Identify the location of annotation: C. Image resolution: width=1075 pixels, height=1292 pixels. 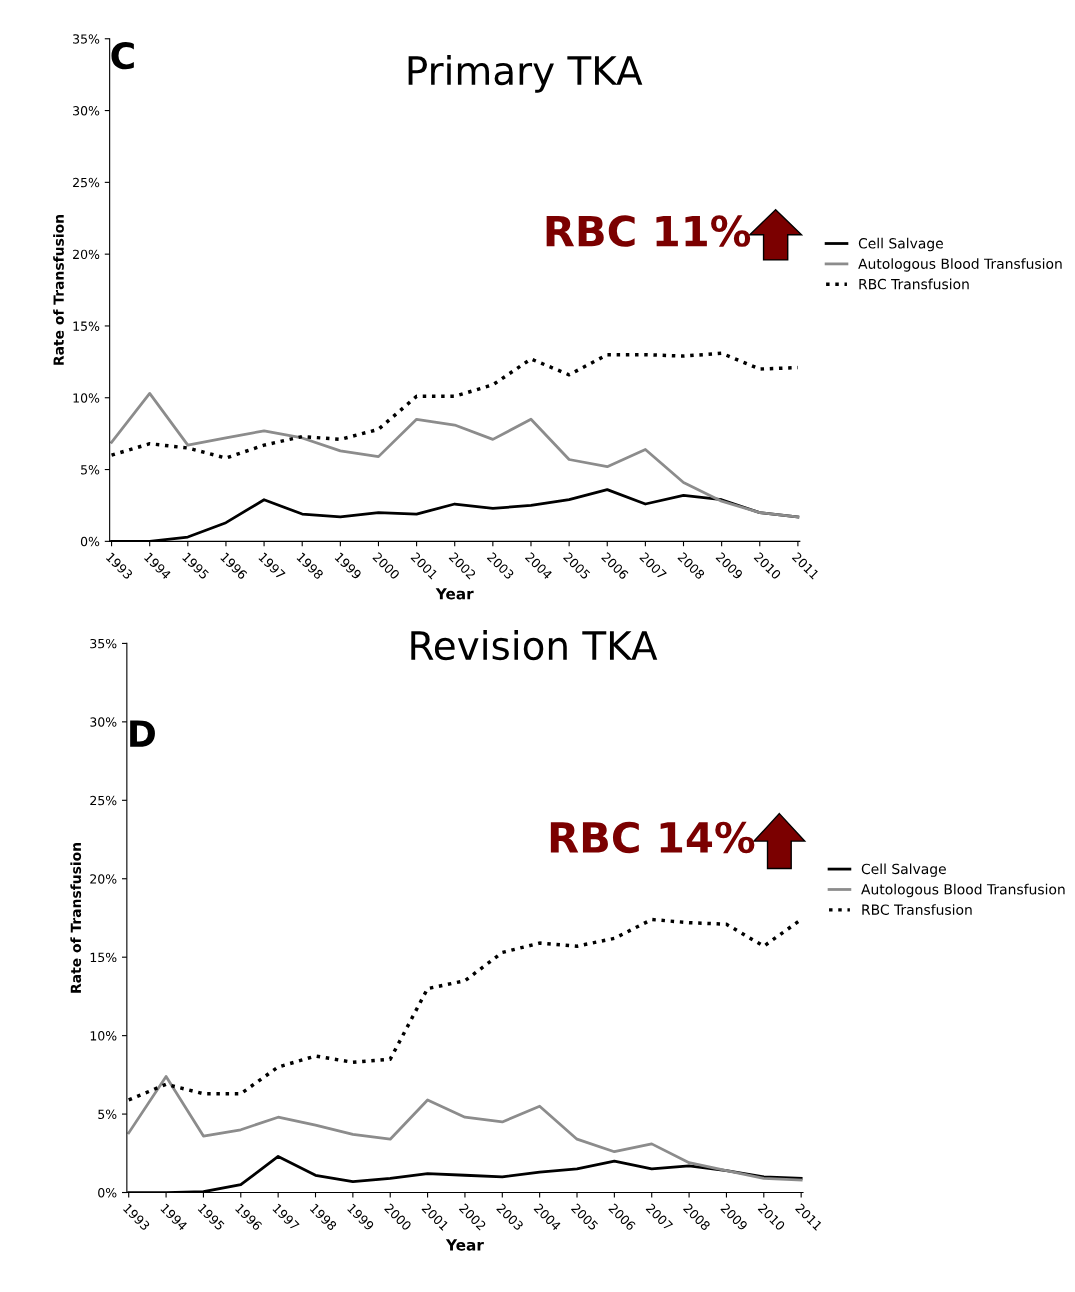
(122, 56).